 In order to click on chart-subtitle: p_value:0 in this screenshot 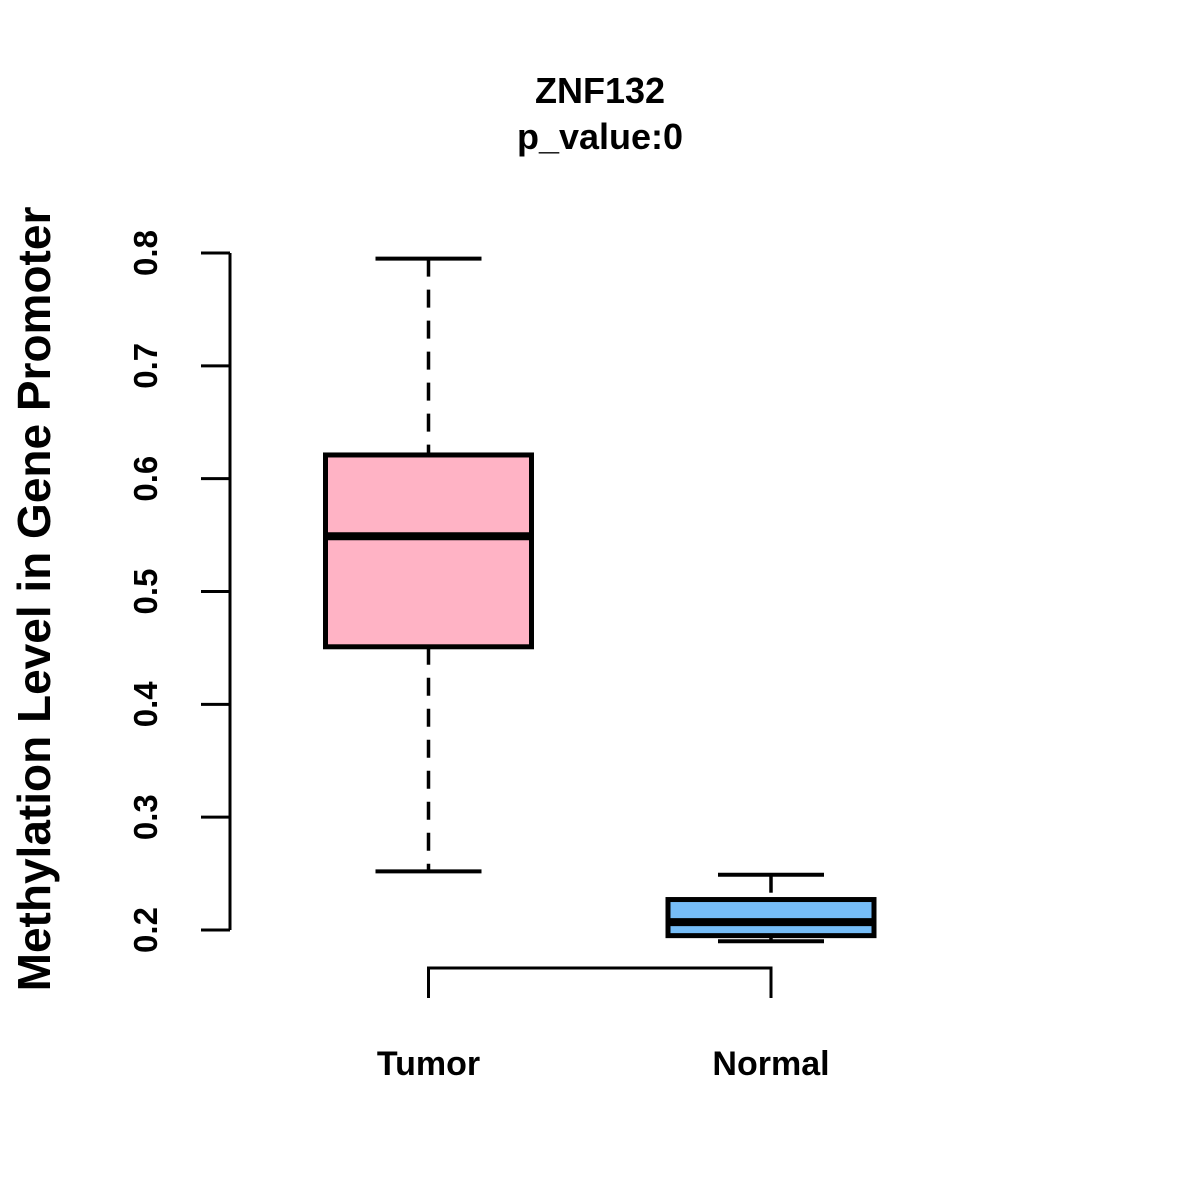, I will do `click(600, 136)`.